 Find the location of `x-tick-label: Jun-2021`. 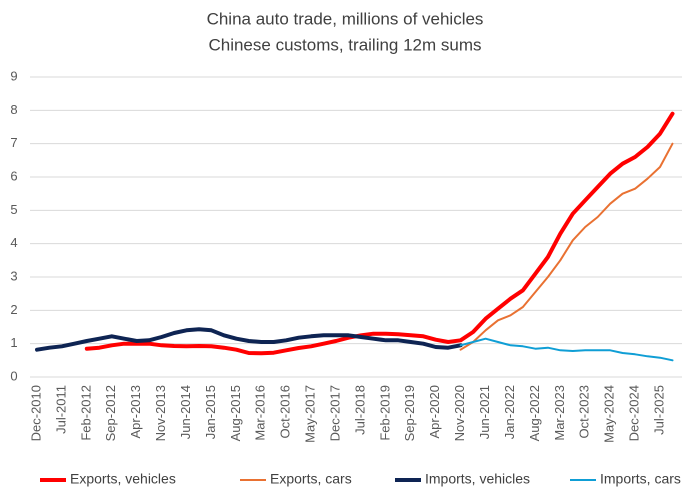

x-tick-label: Jun-2021 is located at coordinates (484, 412).